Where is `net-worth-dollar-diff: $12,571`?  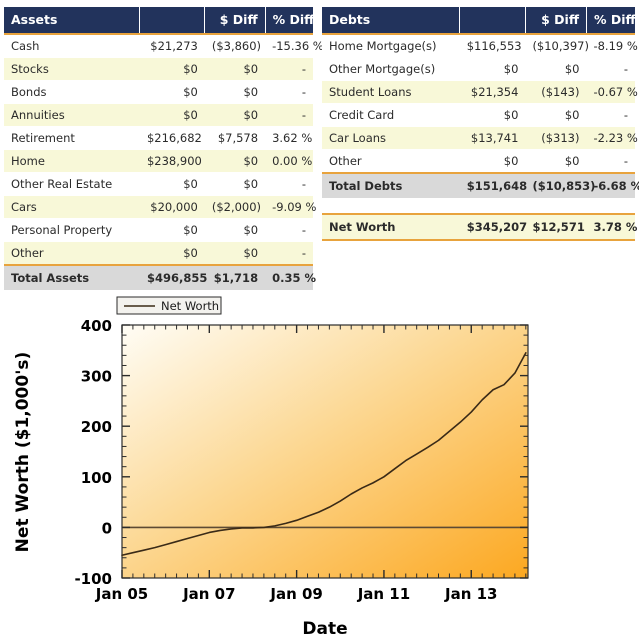
net-worth-dollar-diff: $12,571 is located at coordinates (556, 227).